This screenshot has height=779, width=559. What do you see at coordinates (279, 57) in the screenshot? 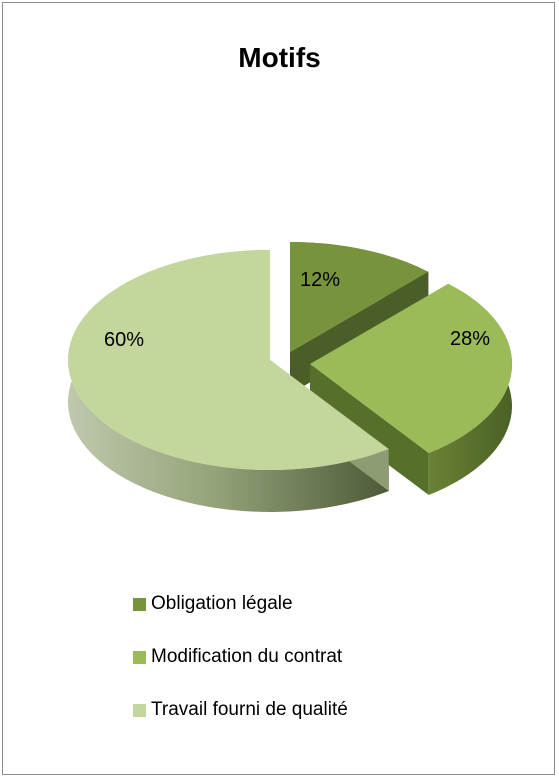
I see `chart-title: Motifs` at bounding box center [279, 57].